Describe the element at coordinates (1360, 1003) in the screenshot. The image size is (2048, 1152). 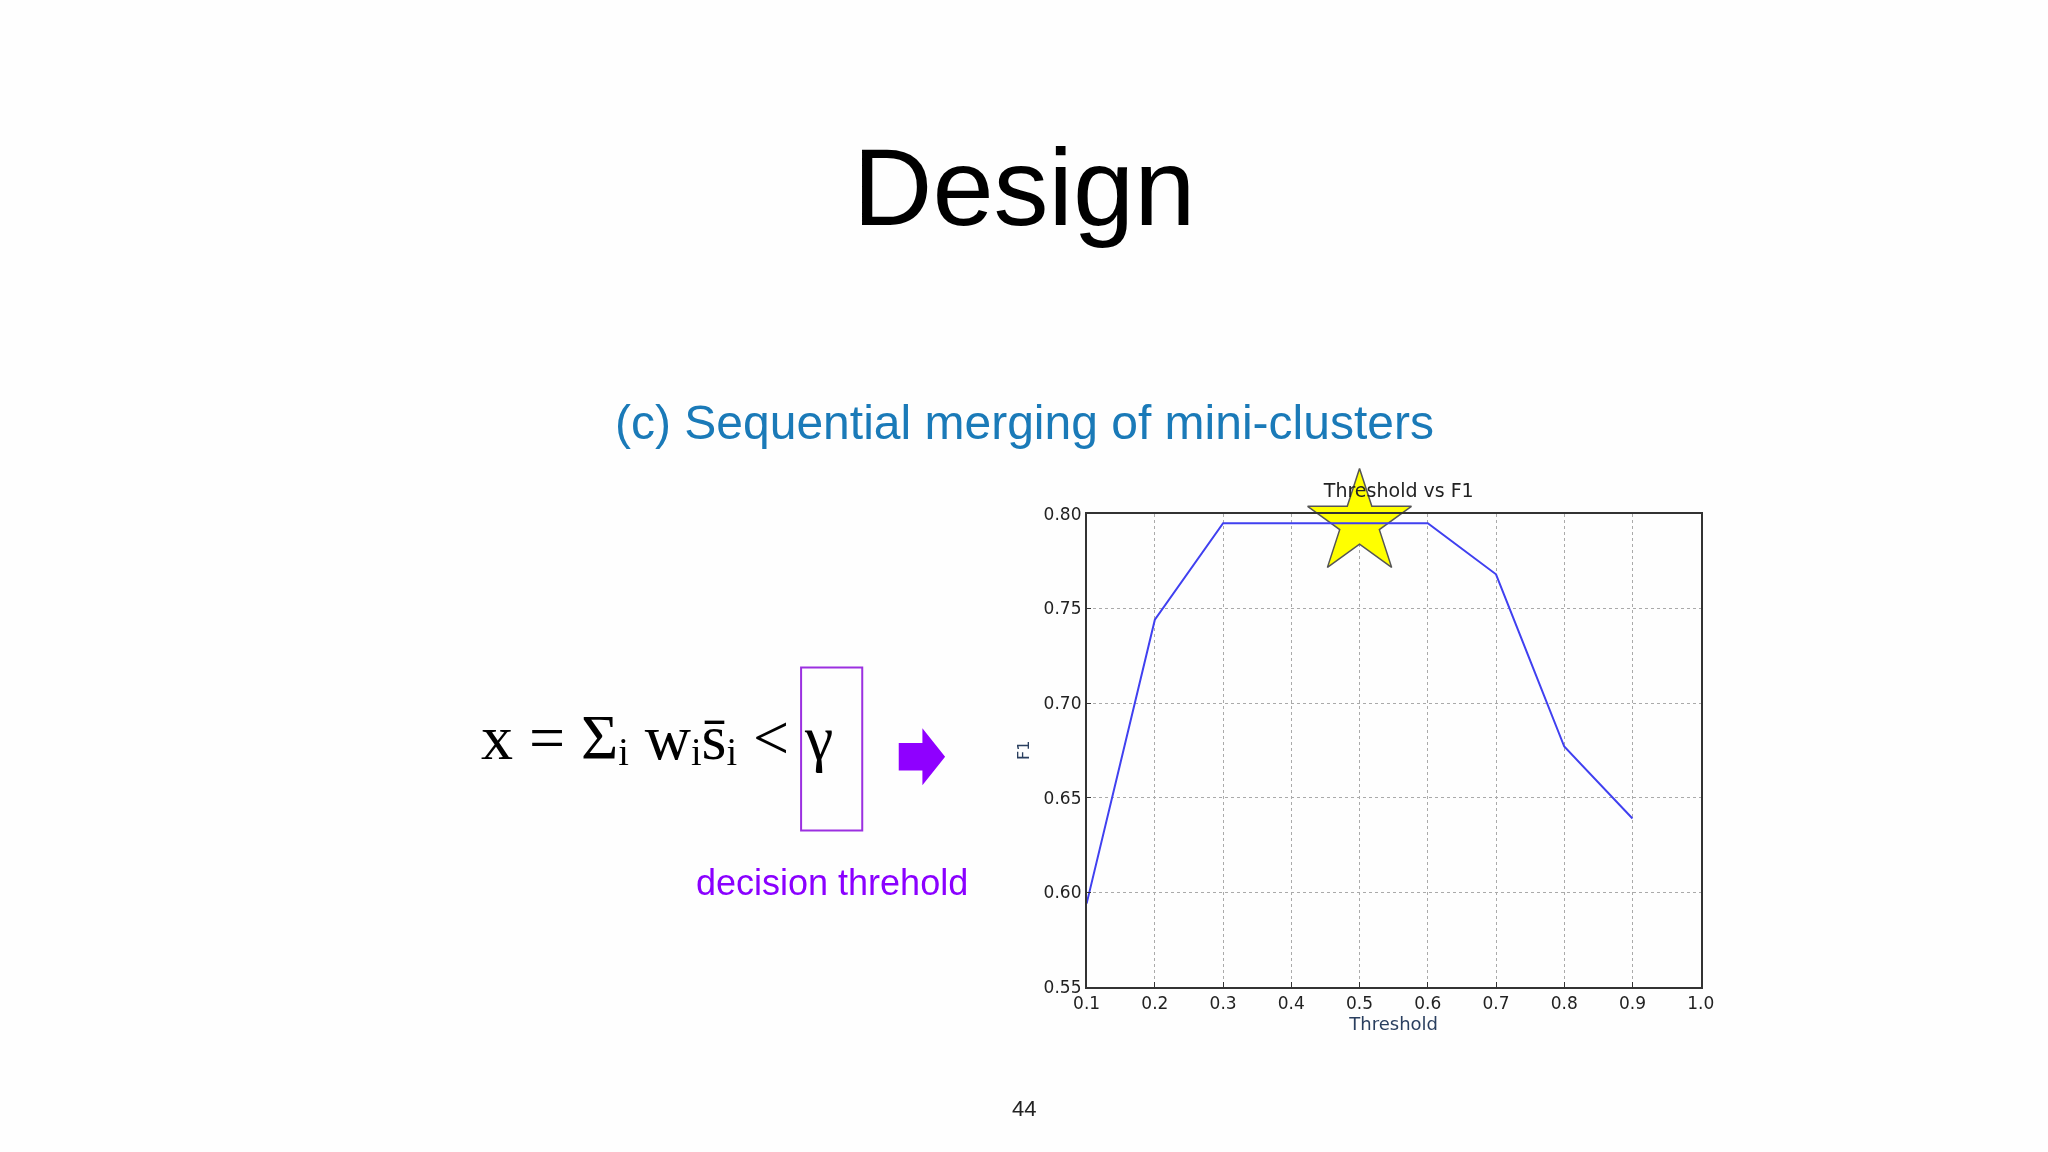
I see `x-tick-label: 0.5` at that location.